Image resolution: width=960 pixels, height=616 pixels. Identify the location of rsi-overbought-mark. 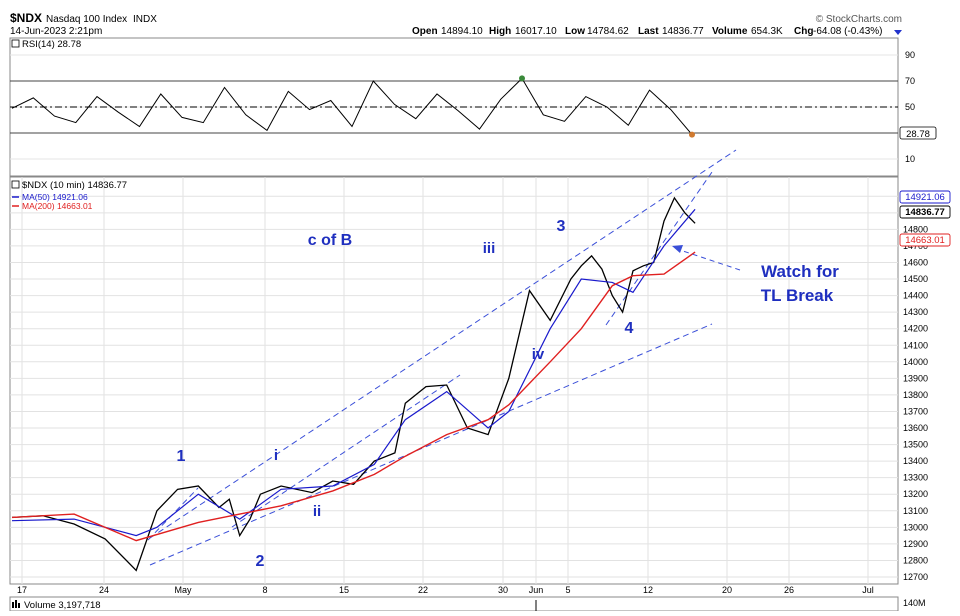
(522, 78).